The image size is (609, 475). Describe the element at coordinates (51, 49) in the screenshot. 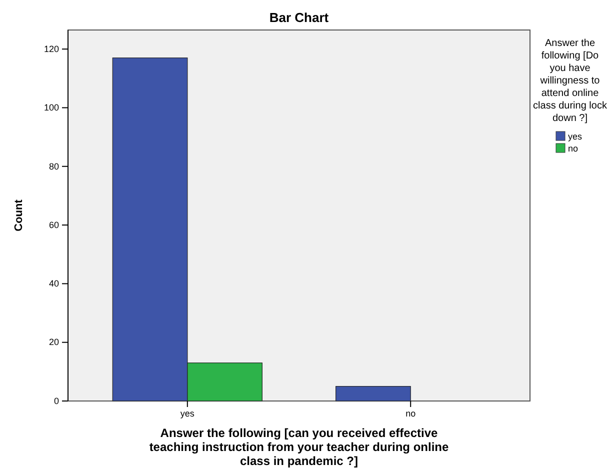

I see `y-tick-label: 120` at that location.